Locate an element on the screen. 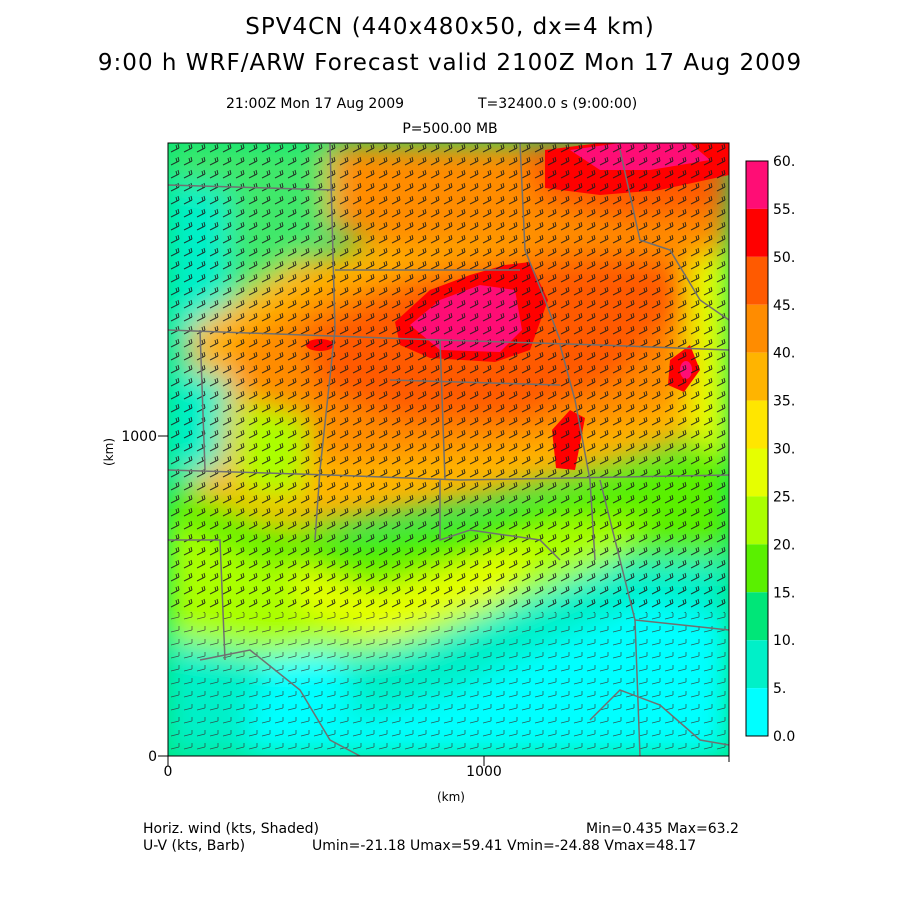 This screenshot has height=900, width=900. x-axis-label: (km) is located at coordinates (451, 797).